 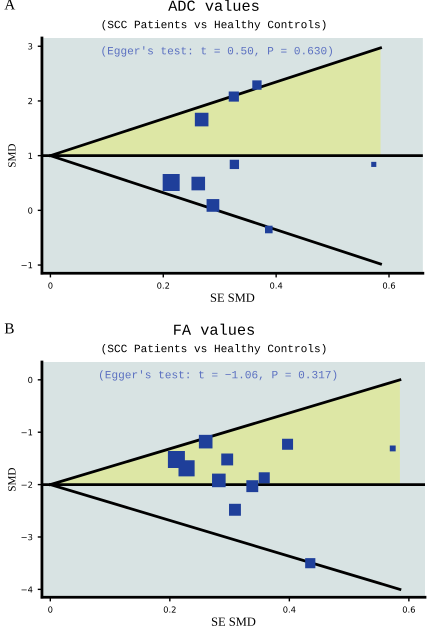 What do you see at coordinates (218, 375) in the screenshot?
I see `annotation: (Egger's test: t = −1.06, P = 0.317)` at bounding box center [218, 375].